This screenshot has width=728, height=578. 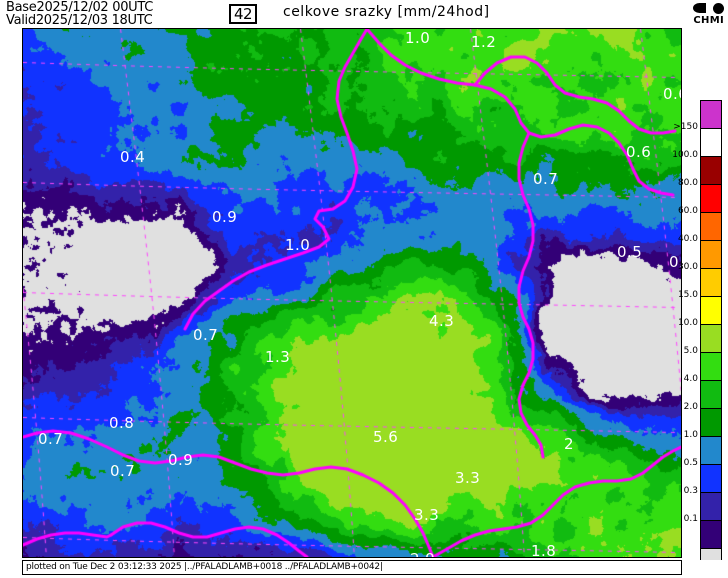 I want to click on color-scale-label: 4.0, so click(x=690, y=379).